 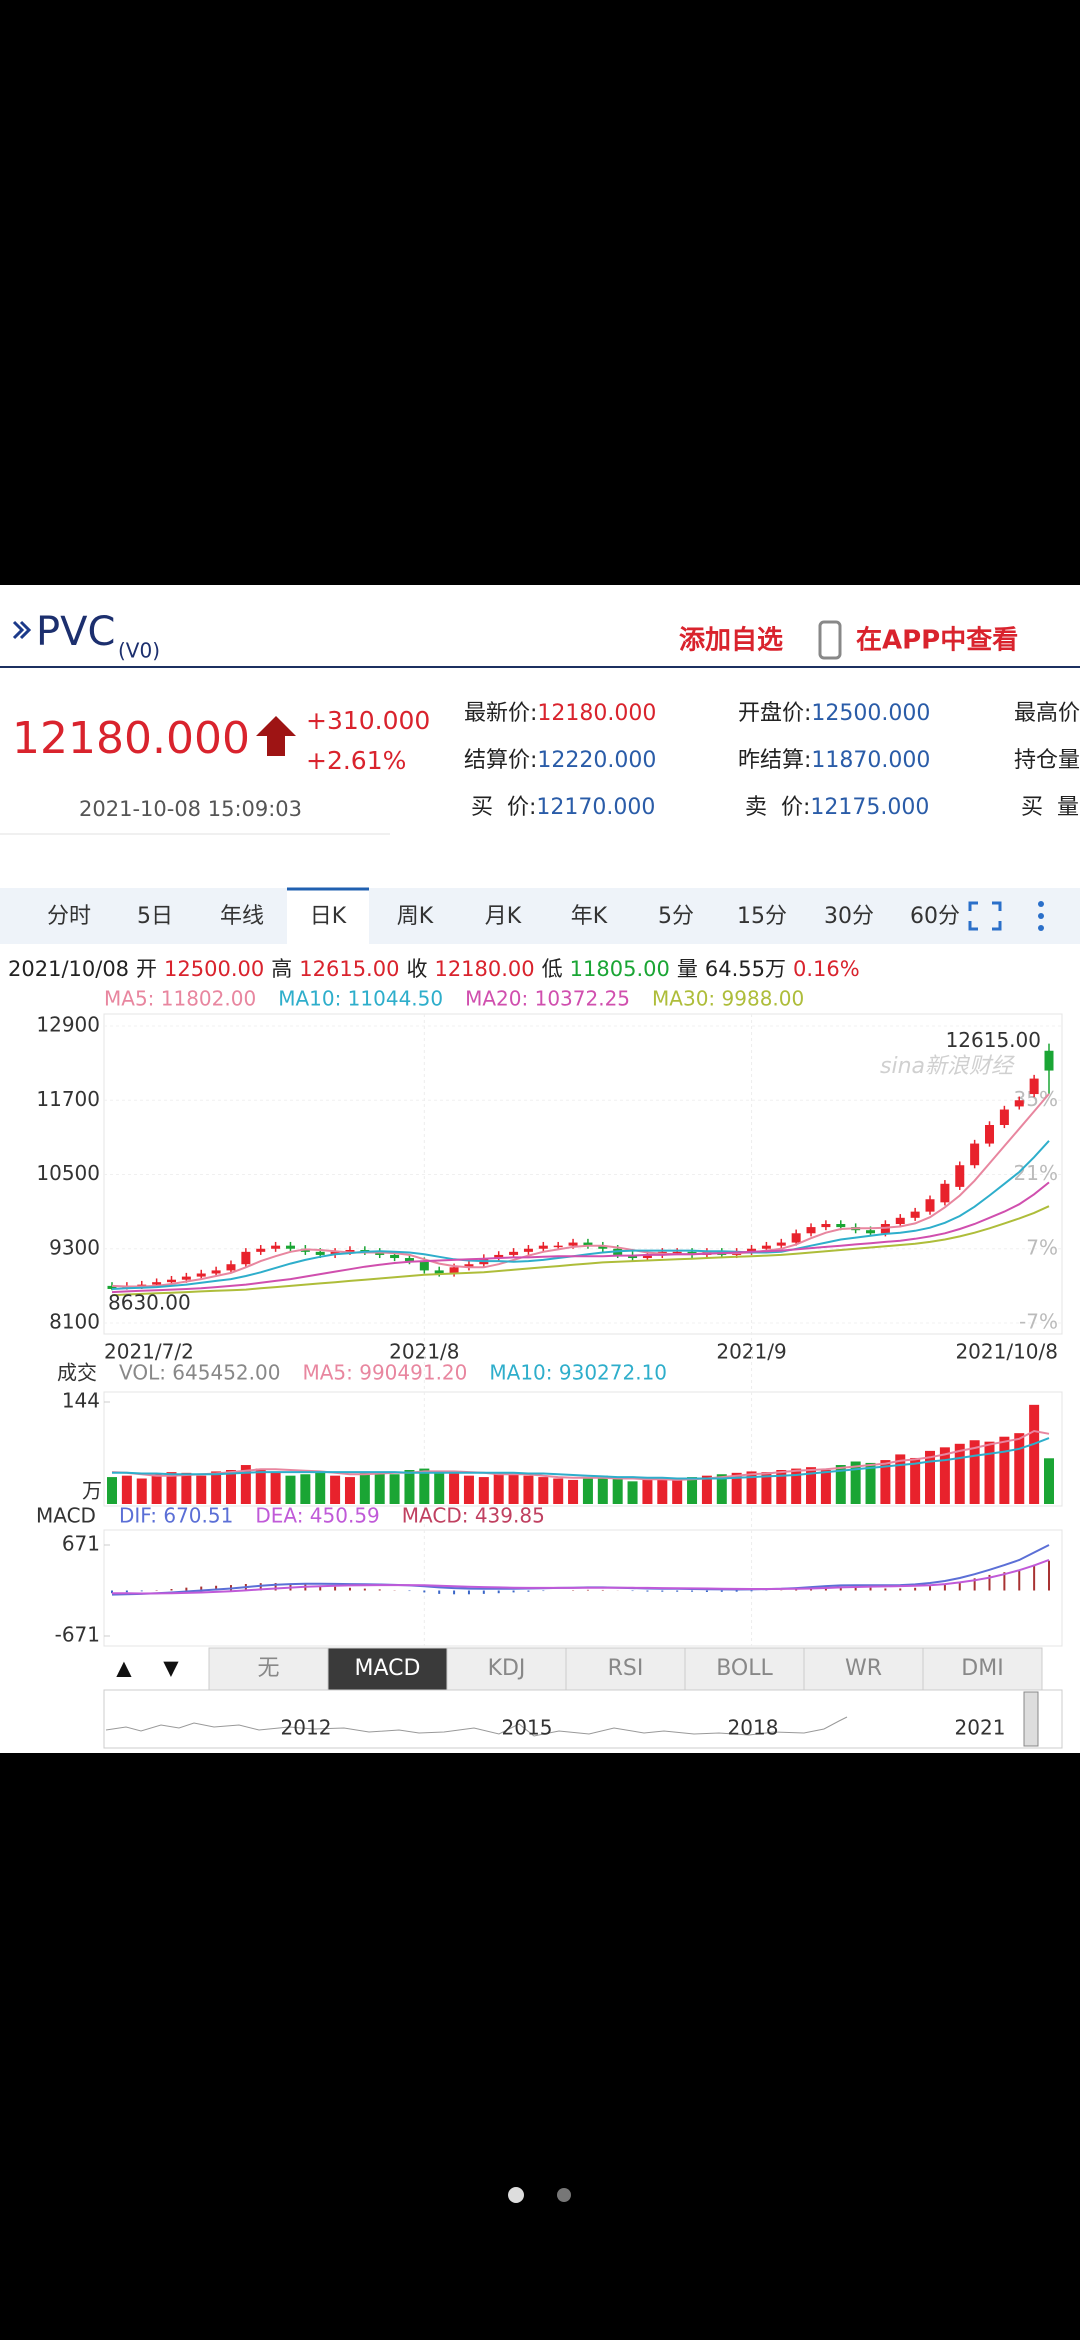 I want to click on tab: 60分, so click(x=935, y=916).